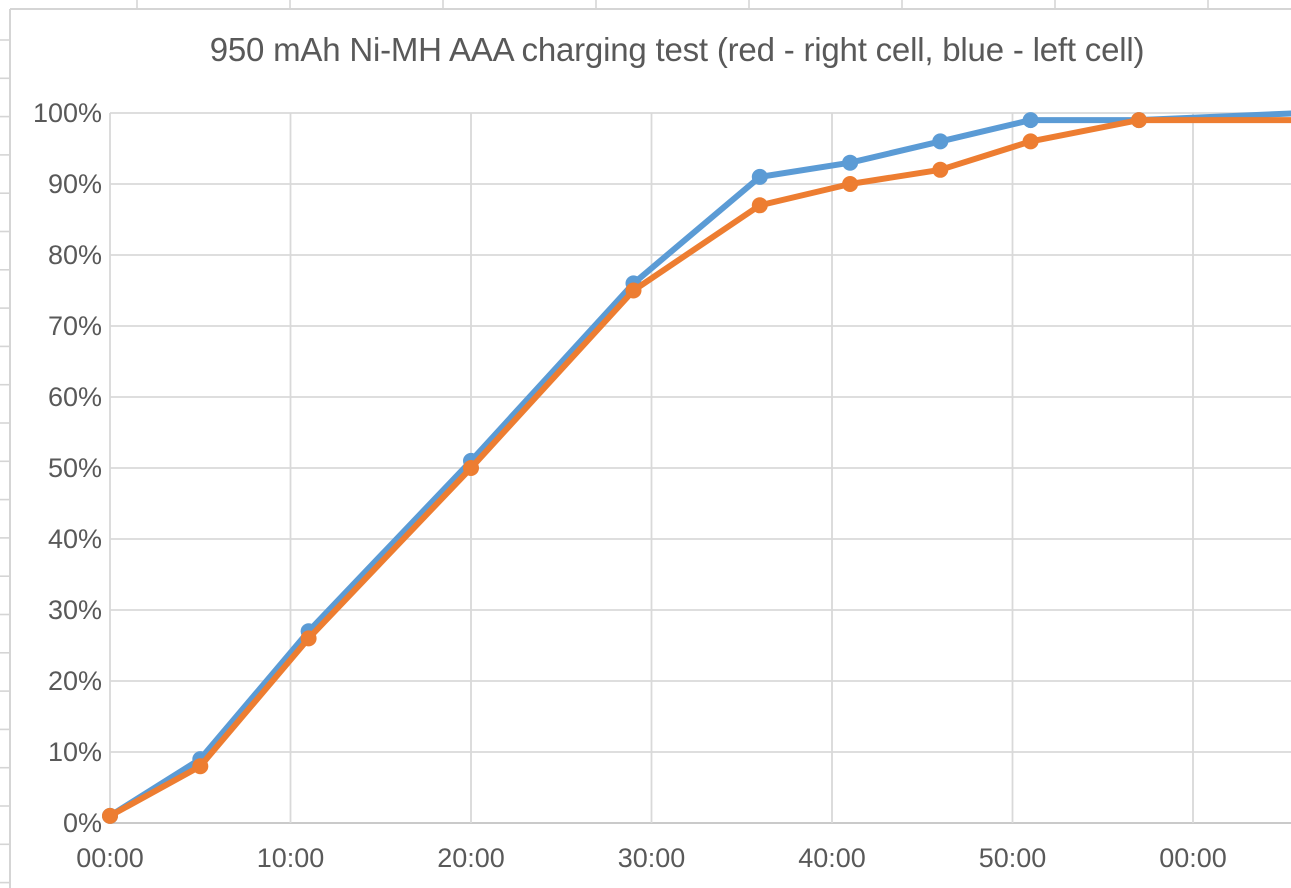  What do you see at coordinates (74, 184) in the screenshot?
I see `y-tick-label: 90%` at bounding box center [74, 184].